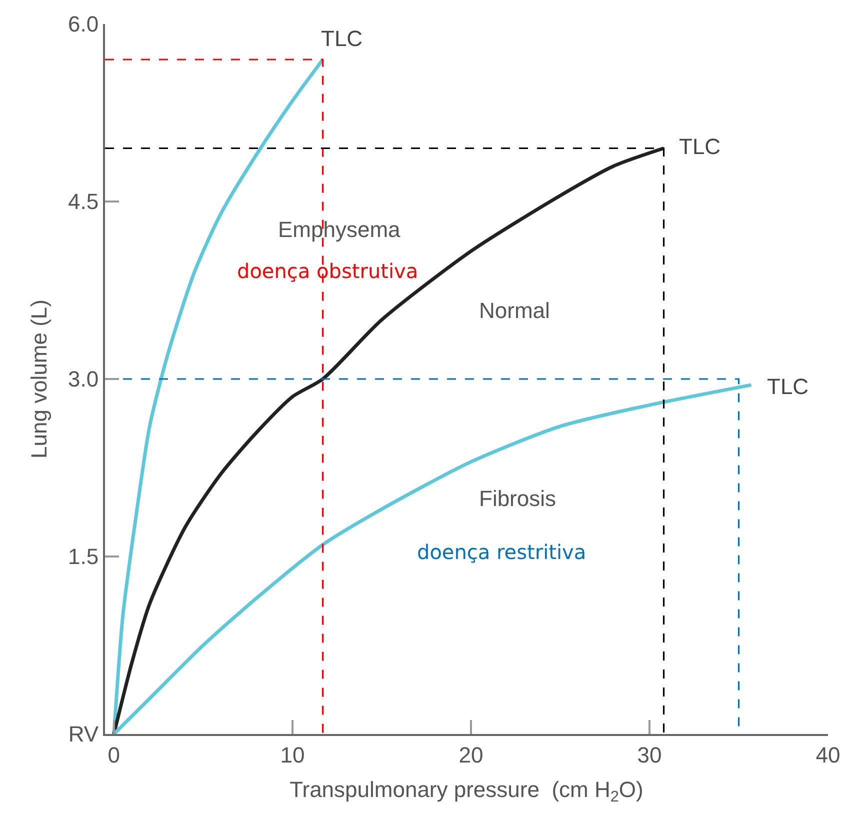 The image size is (852, 824). What do you see at coordinates (292, 755) in the screenshot?
I see `x-tick-label: 10` at bounding box center [292, 755].